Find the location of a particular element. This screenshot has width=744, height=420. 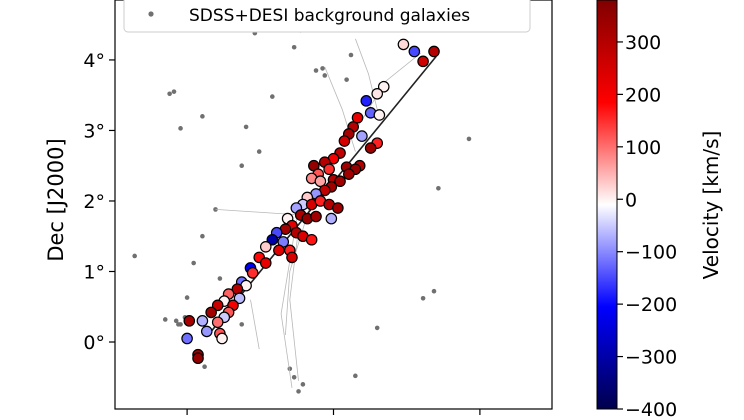

y-tick-label: 4° is located at coordinates (94, 61).